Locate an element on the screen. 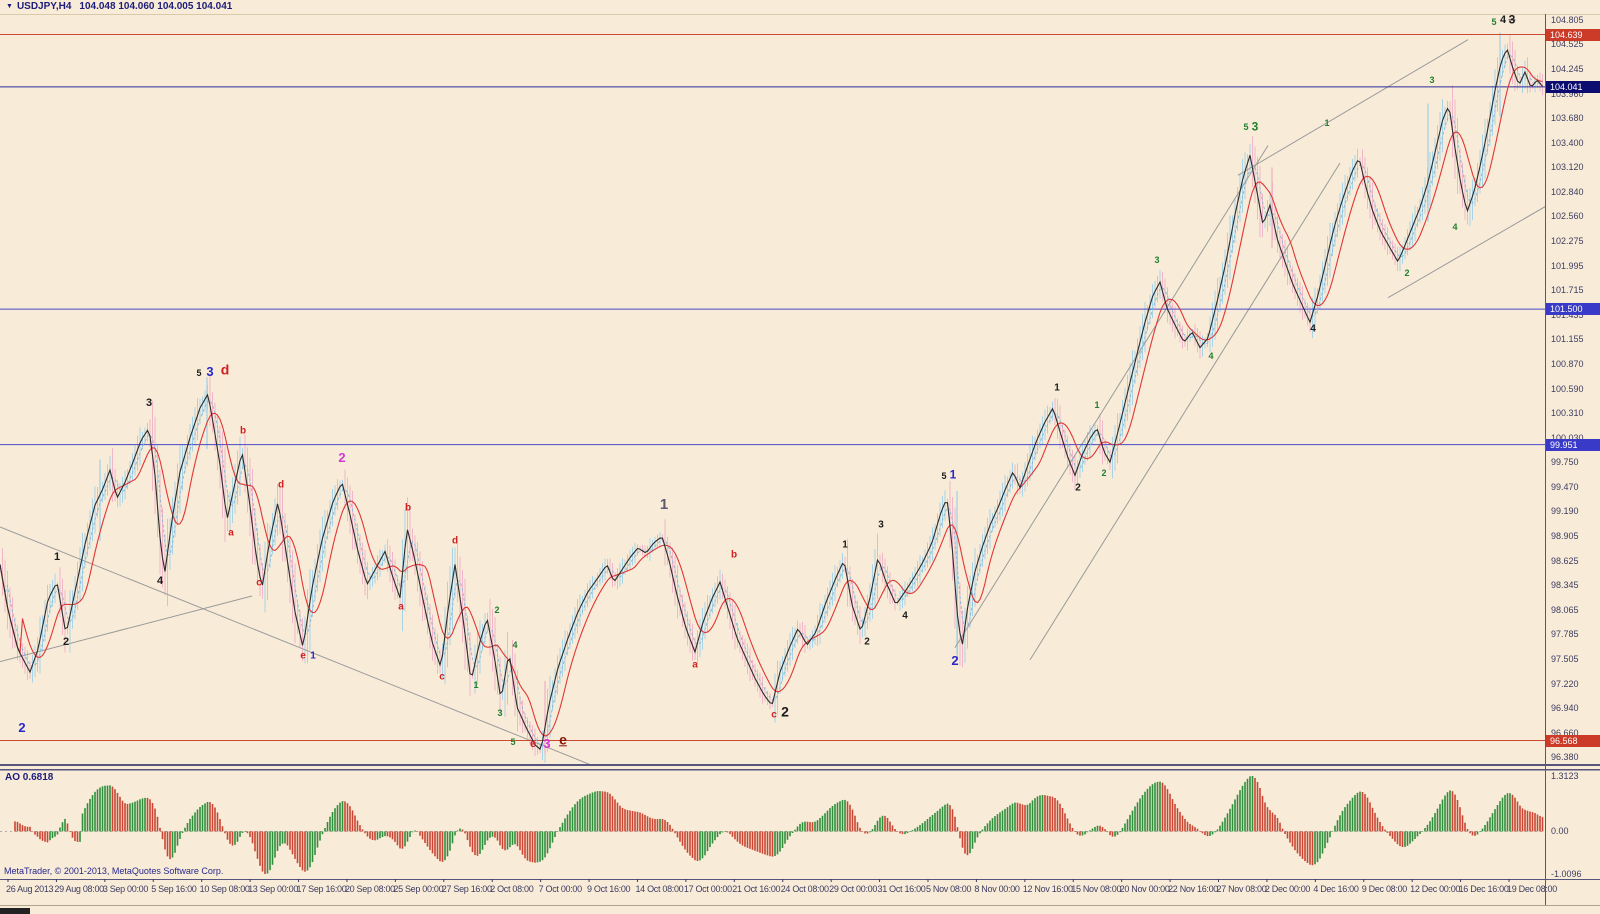 The height and width of the screenshot is (914, 1600). ao-histogram is located at coordinates (779, 825).